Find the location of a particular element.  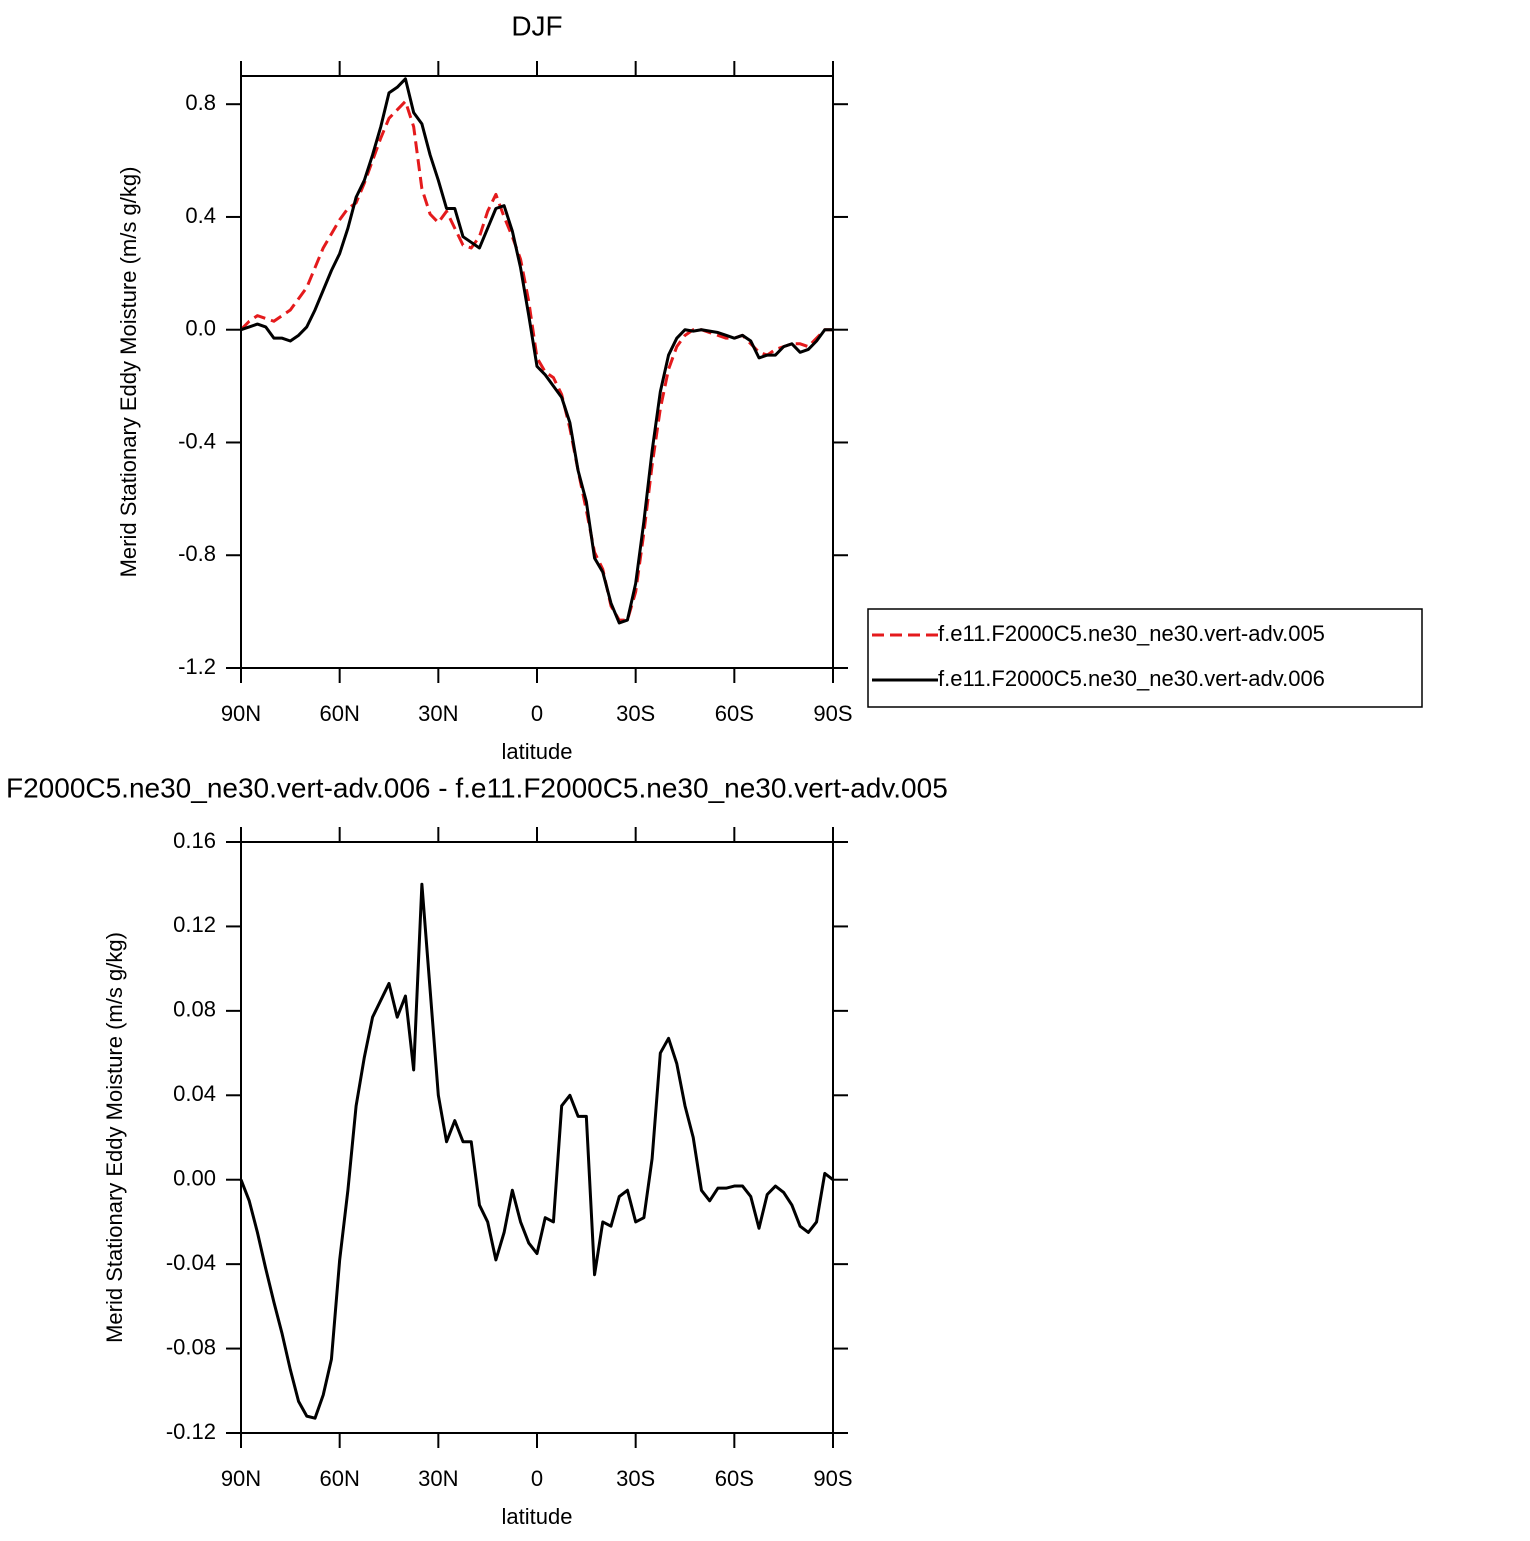

y-tick-label: -0.12 is located at coordinates (191, 1431).